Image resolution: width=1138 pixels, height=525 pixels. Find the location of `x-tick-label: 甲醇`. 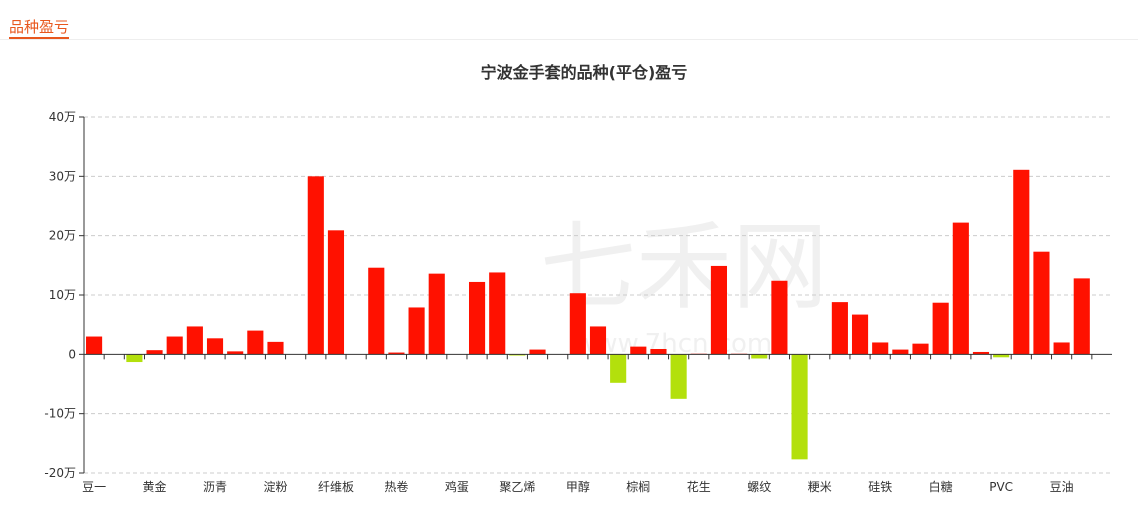

x-tick-label: 甲醇 is located at coordinates (578, 486).